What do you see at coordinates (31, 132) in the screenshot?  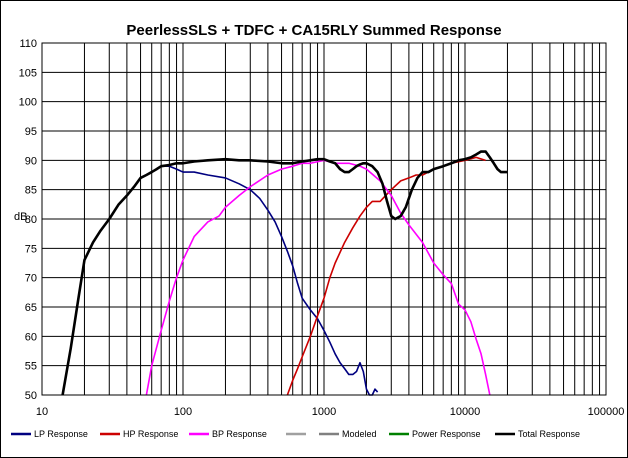 I see `y-tick-label: 95` at bounding box center [31, 132].